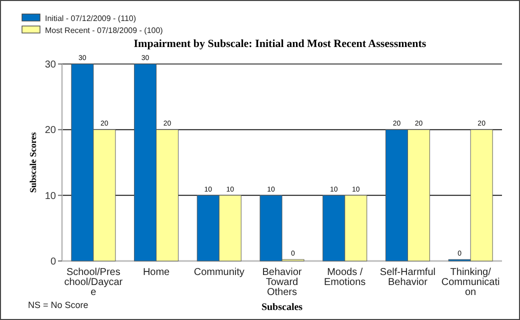  I want to click on legend-label: Most Recent - 07/18/2009 - (100), so click(104, 30).